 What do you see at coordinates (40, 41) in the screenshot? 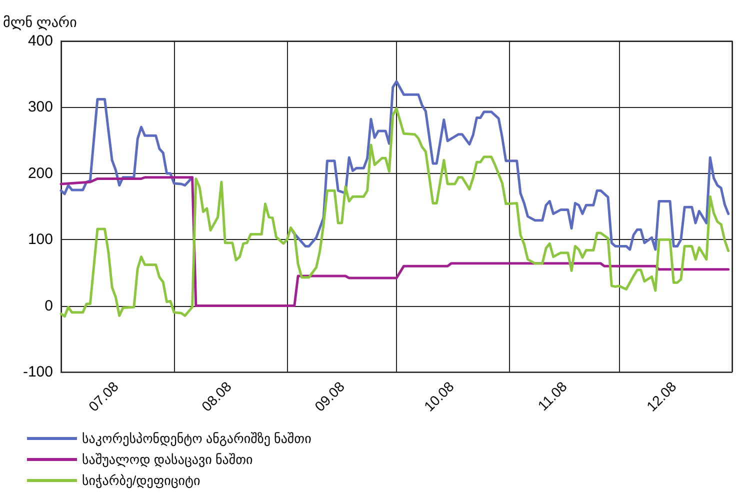
I see `y-tick-label: 400` at bounding box center [40, 41].